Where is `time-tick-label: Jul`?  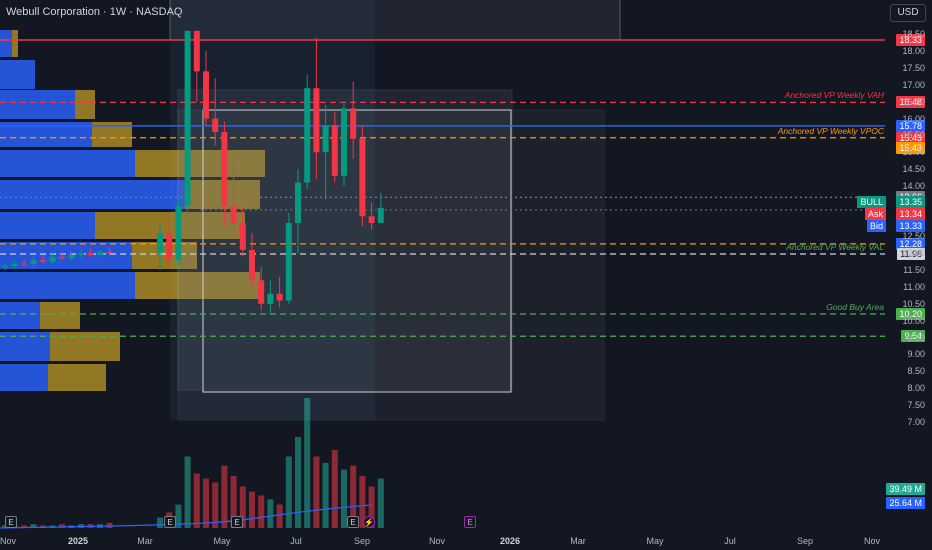 time-tick-label: Jul is located at coordinates (296, 541).